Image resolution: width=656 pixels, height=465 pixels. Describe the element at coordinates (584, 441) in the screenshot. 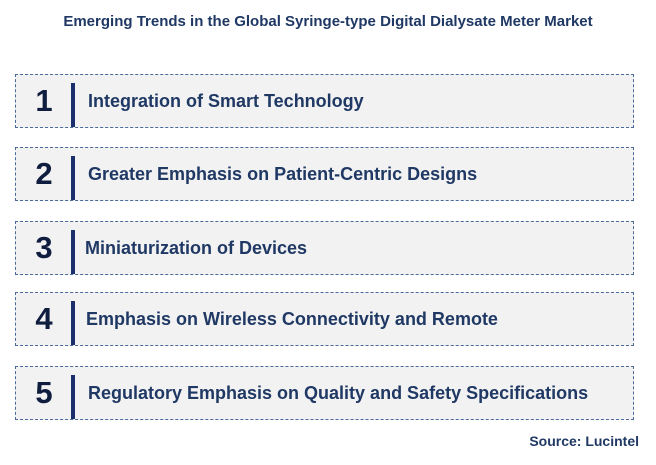

I see `source-credit: Source: Lucintel` at that location.